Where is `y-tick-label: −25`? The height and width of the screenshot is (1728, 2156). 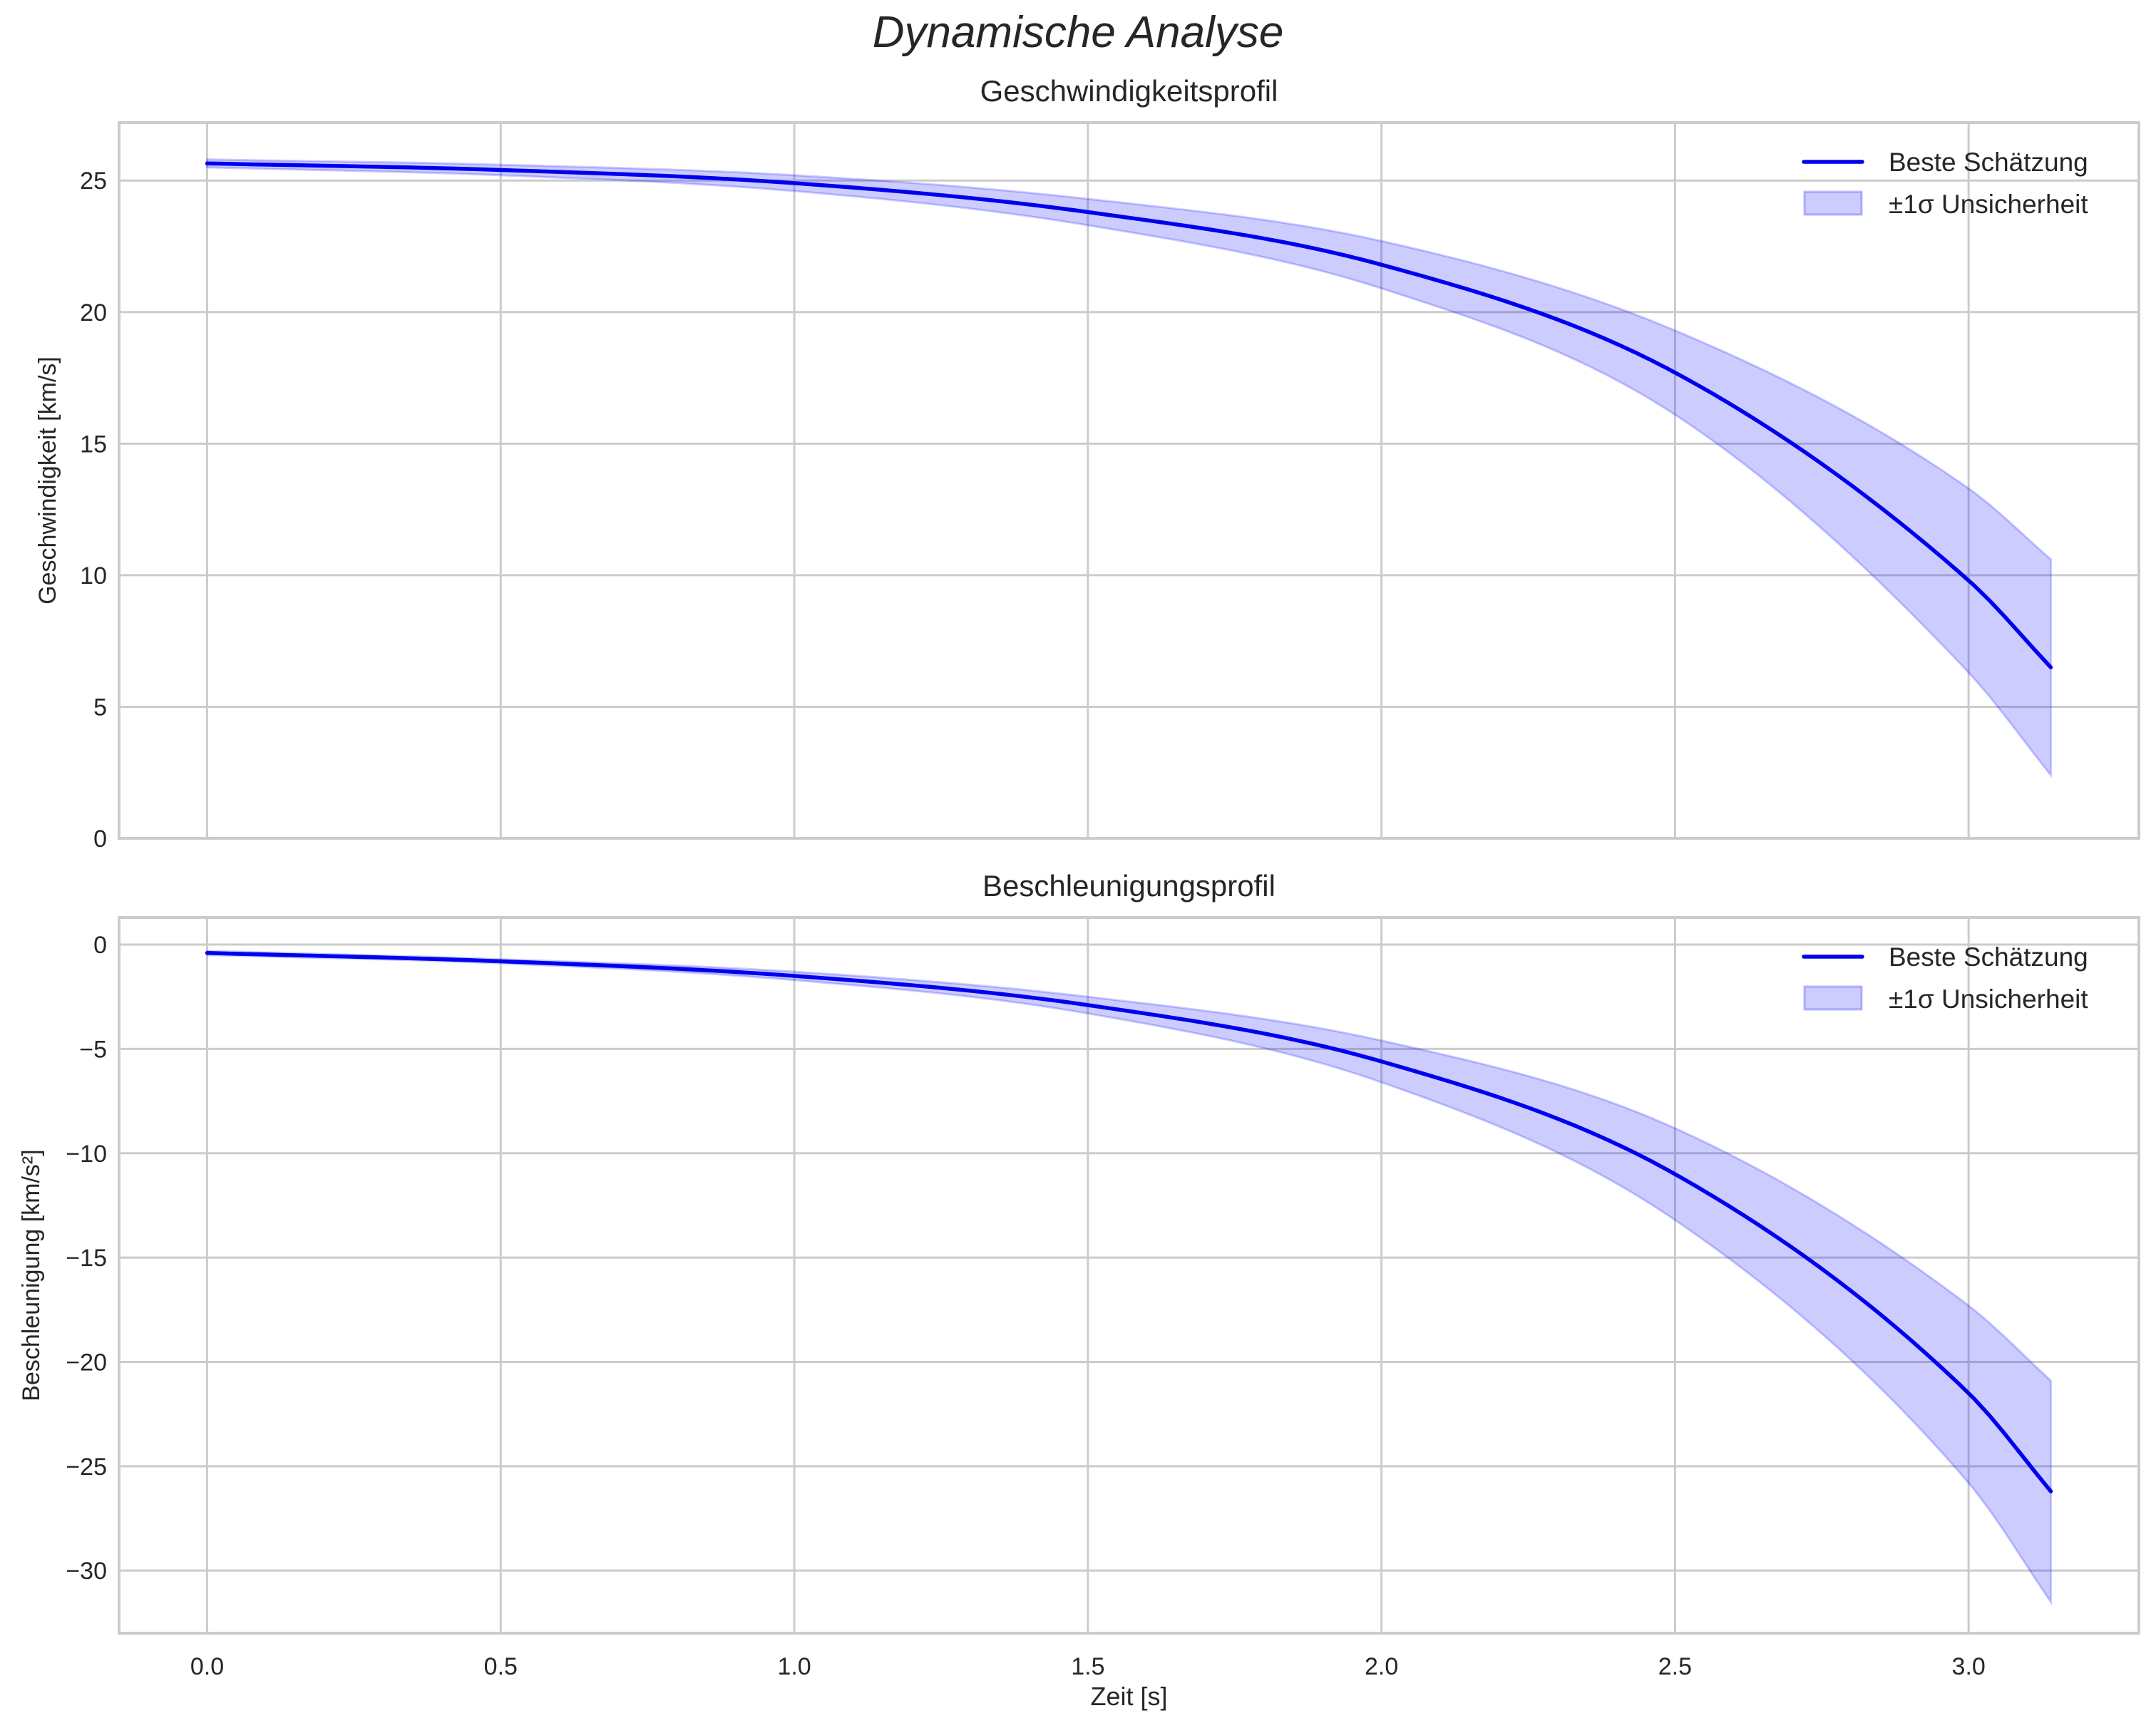
y-tick-label: −25 is located at coordinates (86, 1467).